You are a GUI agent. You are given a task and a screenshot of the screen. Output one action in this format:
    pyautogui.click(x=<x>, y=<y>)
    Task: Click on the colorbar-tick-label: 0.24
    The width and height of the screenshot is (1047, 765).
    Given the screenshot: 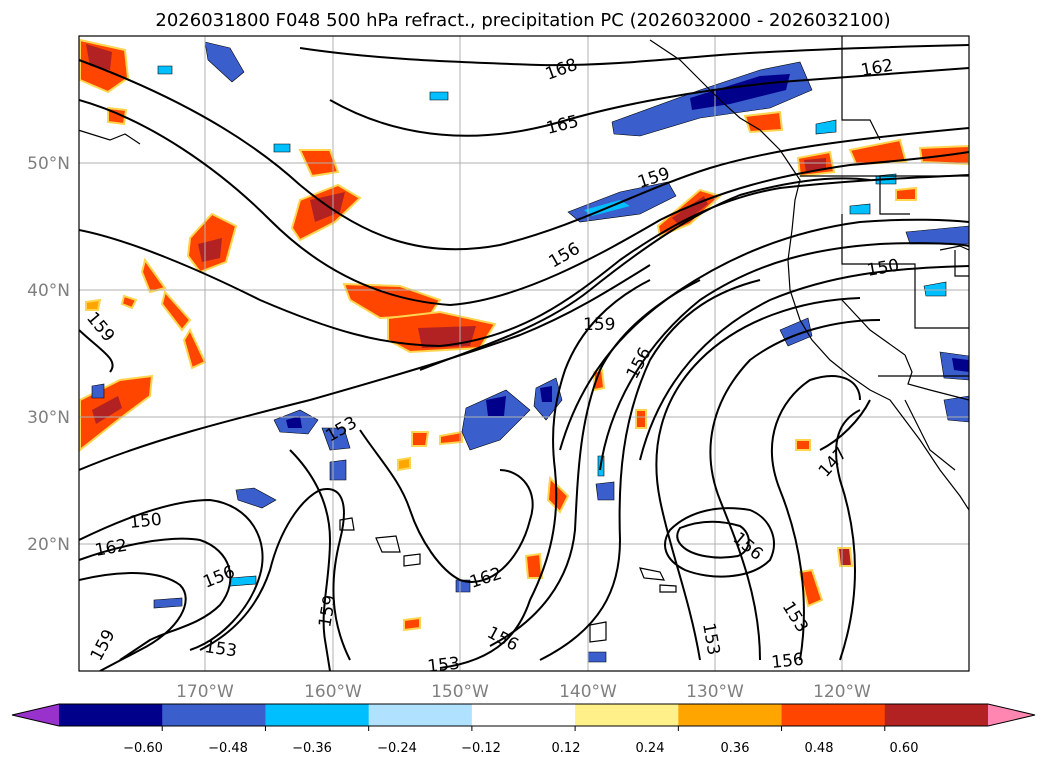 What is the action you would take?
    pyautogui.click(x=650, y=748)
    